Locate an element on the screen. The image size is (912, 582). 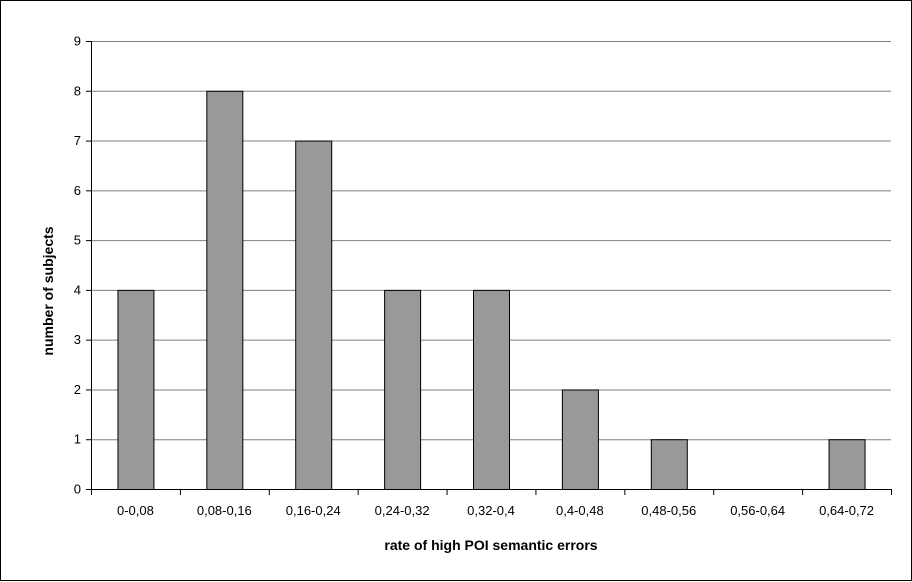
bar-0,64-0,72 is located at coordinates (847, 465).